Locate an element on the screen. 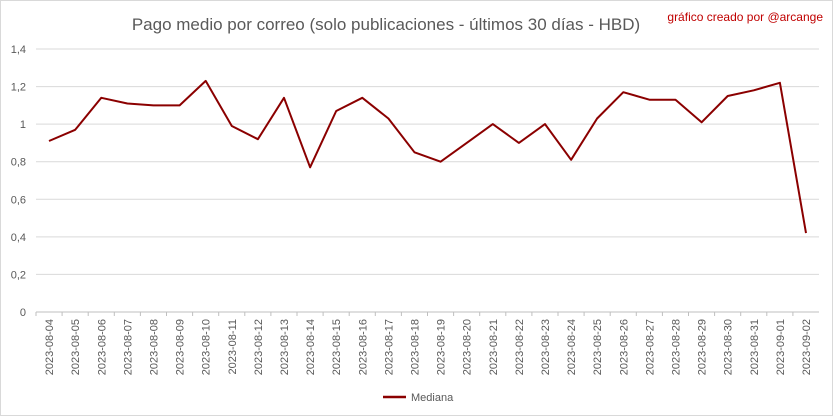  y-tick-label: 0,8 is located at coordinates (18, 163).